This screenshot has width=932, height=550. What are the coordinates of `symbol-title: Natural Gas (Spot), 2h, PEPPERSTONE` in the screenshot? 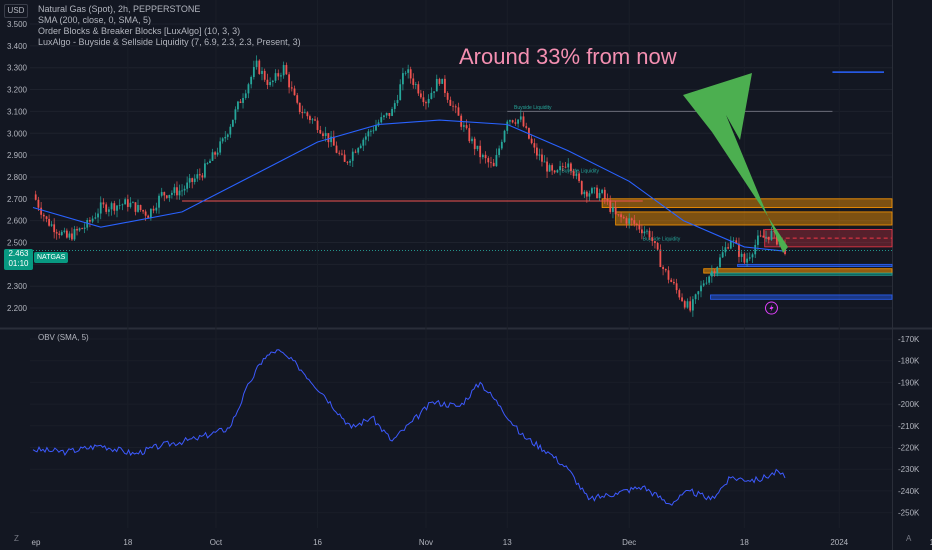 It's located at (119, 9).